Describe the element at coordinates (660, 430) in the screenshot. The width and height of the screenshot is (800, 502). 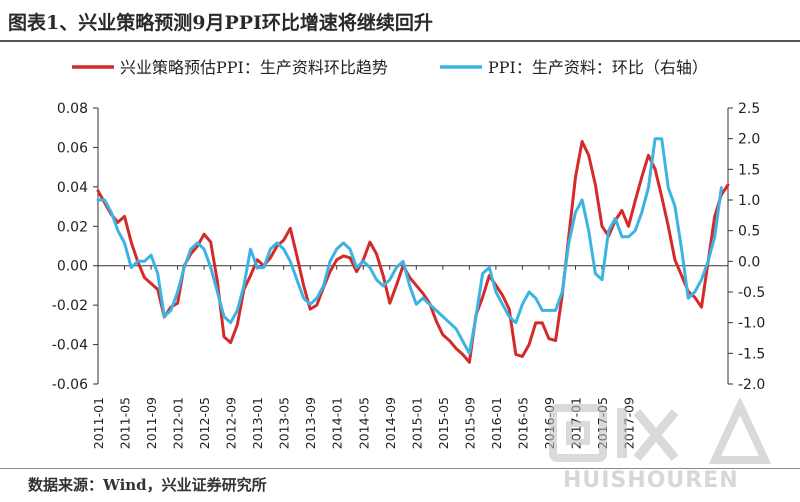
I see `watermark-logo-icon` at that location.